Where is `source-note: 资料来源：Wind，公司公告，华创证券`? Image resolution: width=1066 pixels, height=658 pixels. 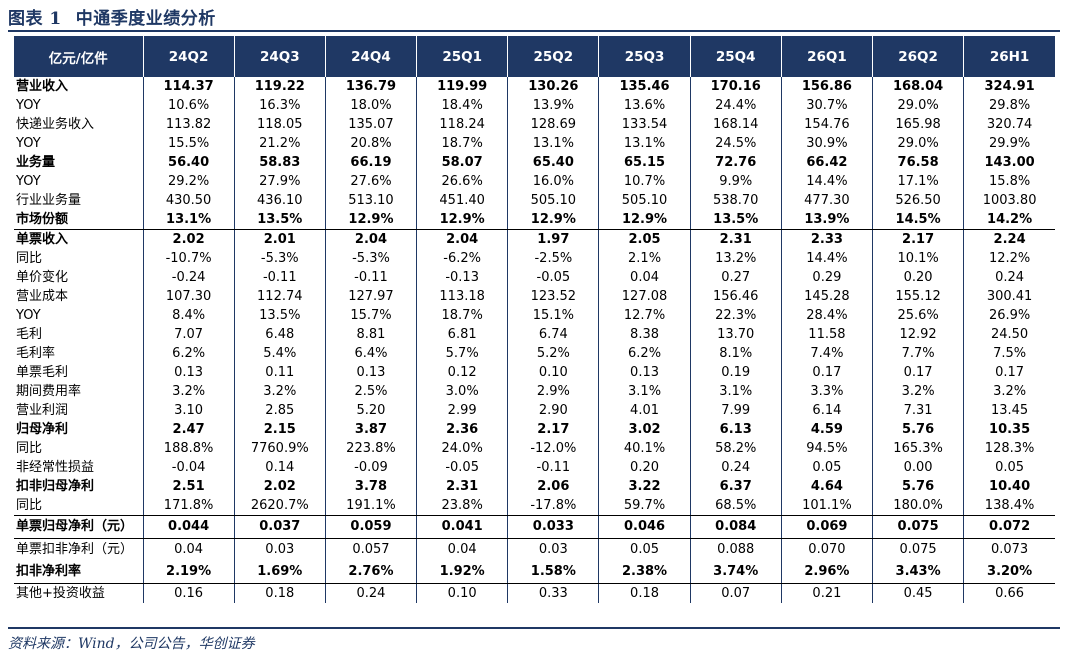
source-note: 资料来源：Wind，公司公告，华创证券 is located at coordinates (131, 644).